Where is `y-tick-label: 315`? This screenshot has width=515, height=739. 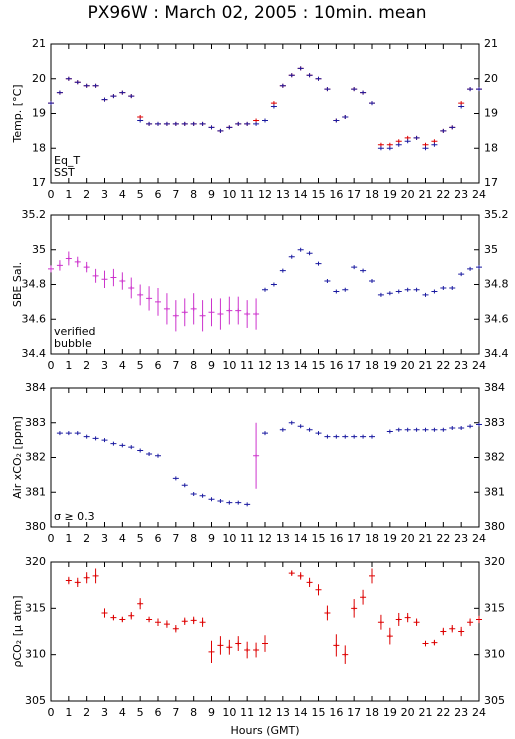 y-tick-label: 315 is located at coordinates (35, 607).